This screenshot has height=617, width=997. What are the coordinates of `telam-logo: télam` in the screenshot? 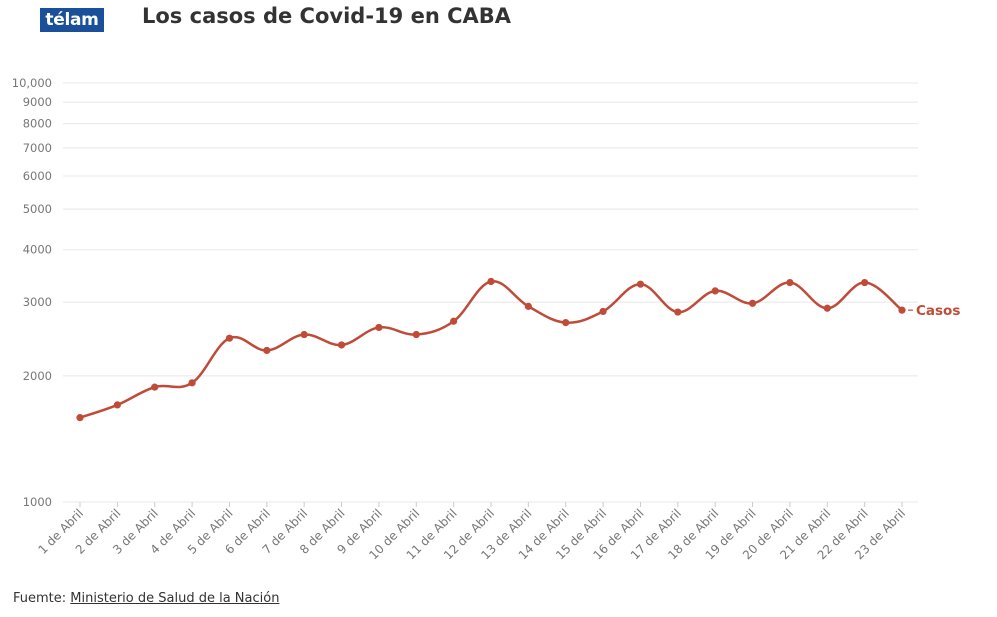 It's located at (72, 20).